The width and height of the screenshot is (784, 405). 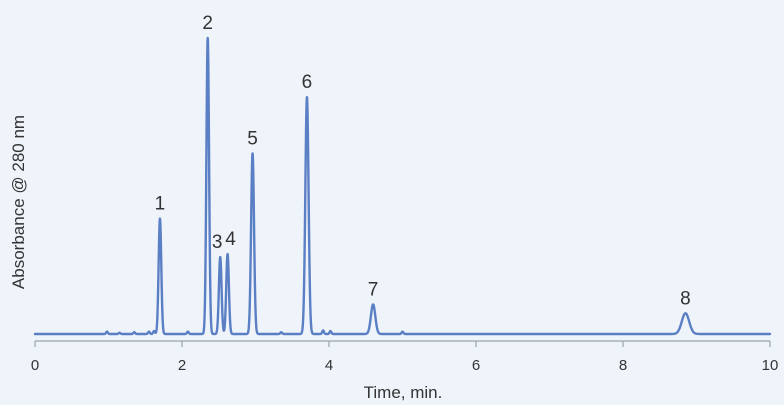 What do you see at coordinates (217, 242) in the screenshot?
I see `peak-label-3: 3` at bounding box center [217, 242].